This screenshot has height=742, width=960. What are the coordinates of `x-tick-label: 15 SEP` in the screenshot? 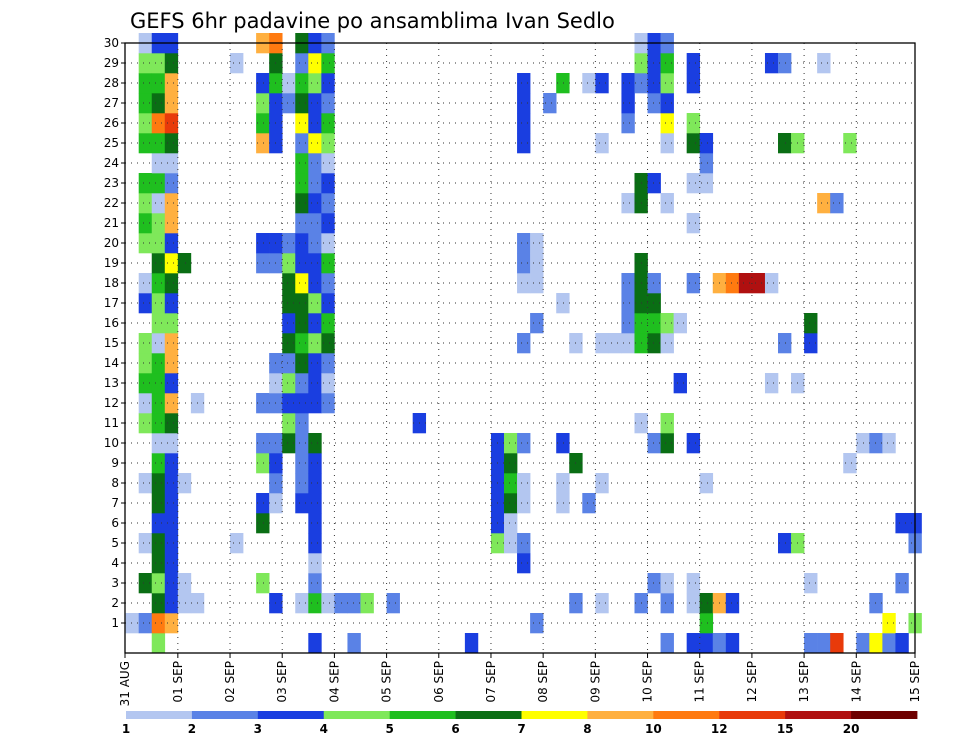 It's located at (915, 682).